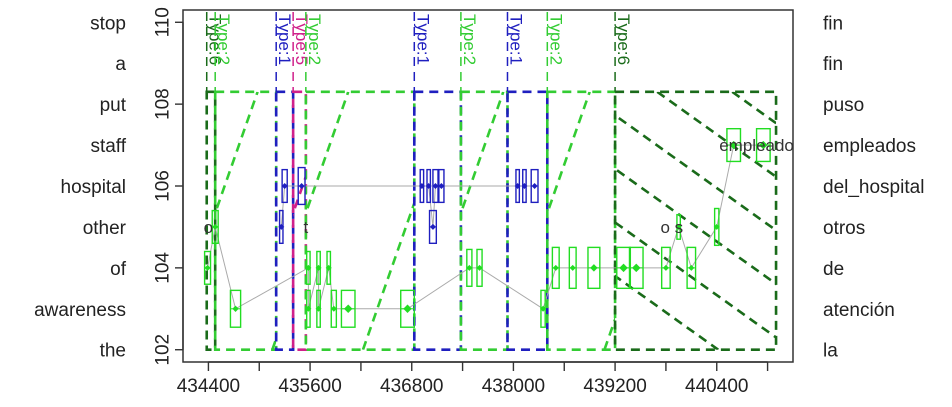 The image size is (952, 407). Describe the element at coordinates (843, 105) in the screenshot. I see `target-word: puso` at that location.